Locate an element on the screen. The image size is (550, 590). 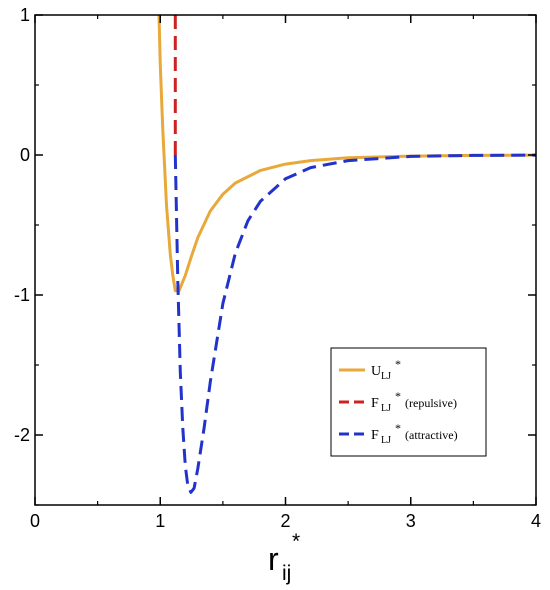
legend-label-note: (attractive) is located at coordinates (431, 435).